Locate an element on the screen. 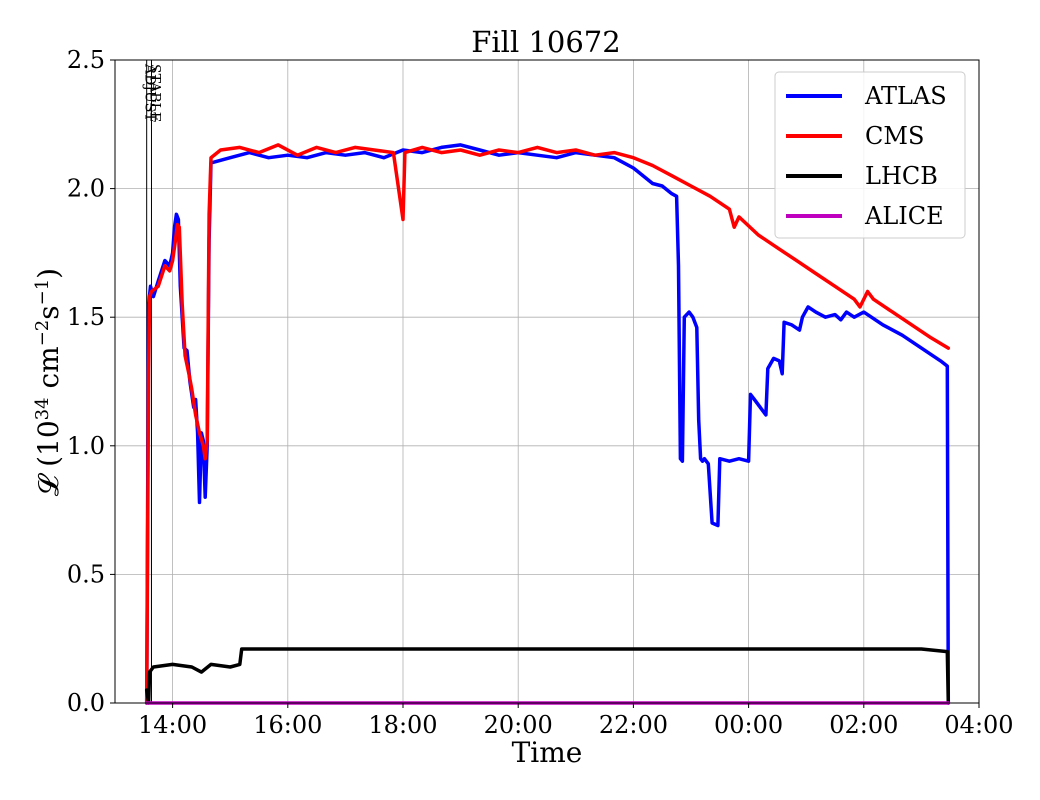  legend-label-alice: ALICE is located at coordinates (904, 216).